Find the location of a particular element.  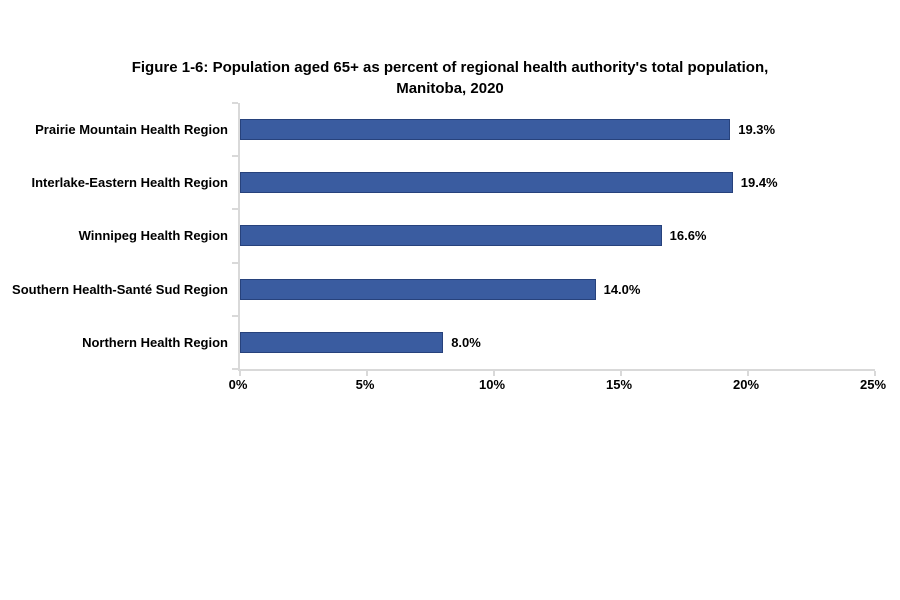

x-axis-label-5: 5% is located at coordinates (365, 384).